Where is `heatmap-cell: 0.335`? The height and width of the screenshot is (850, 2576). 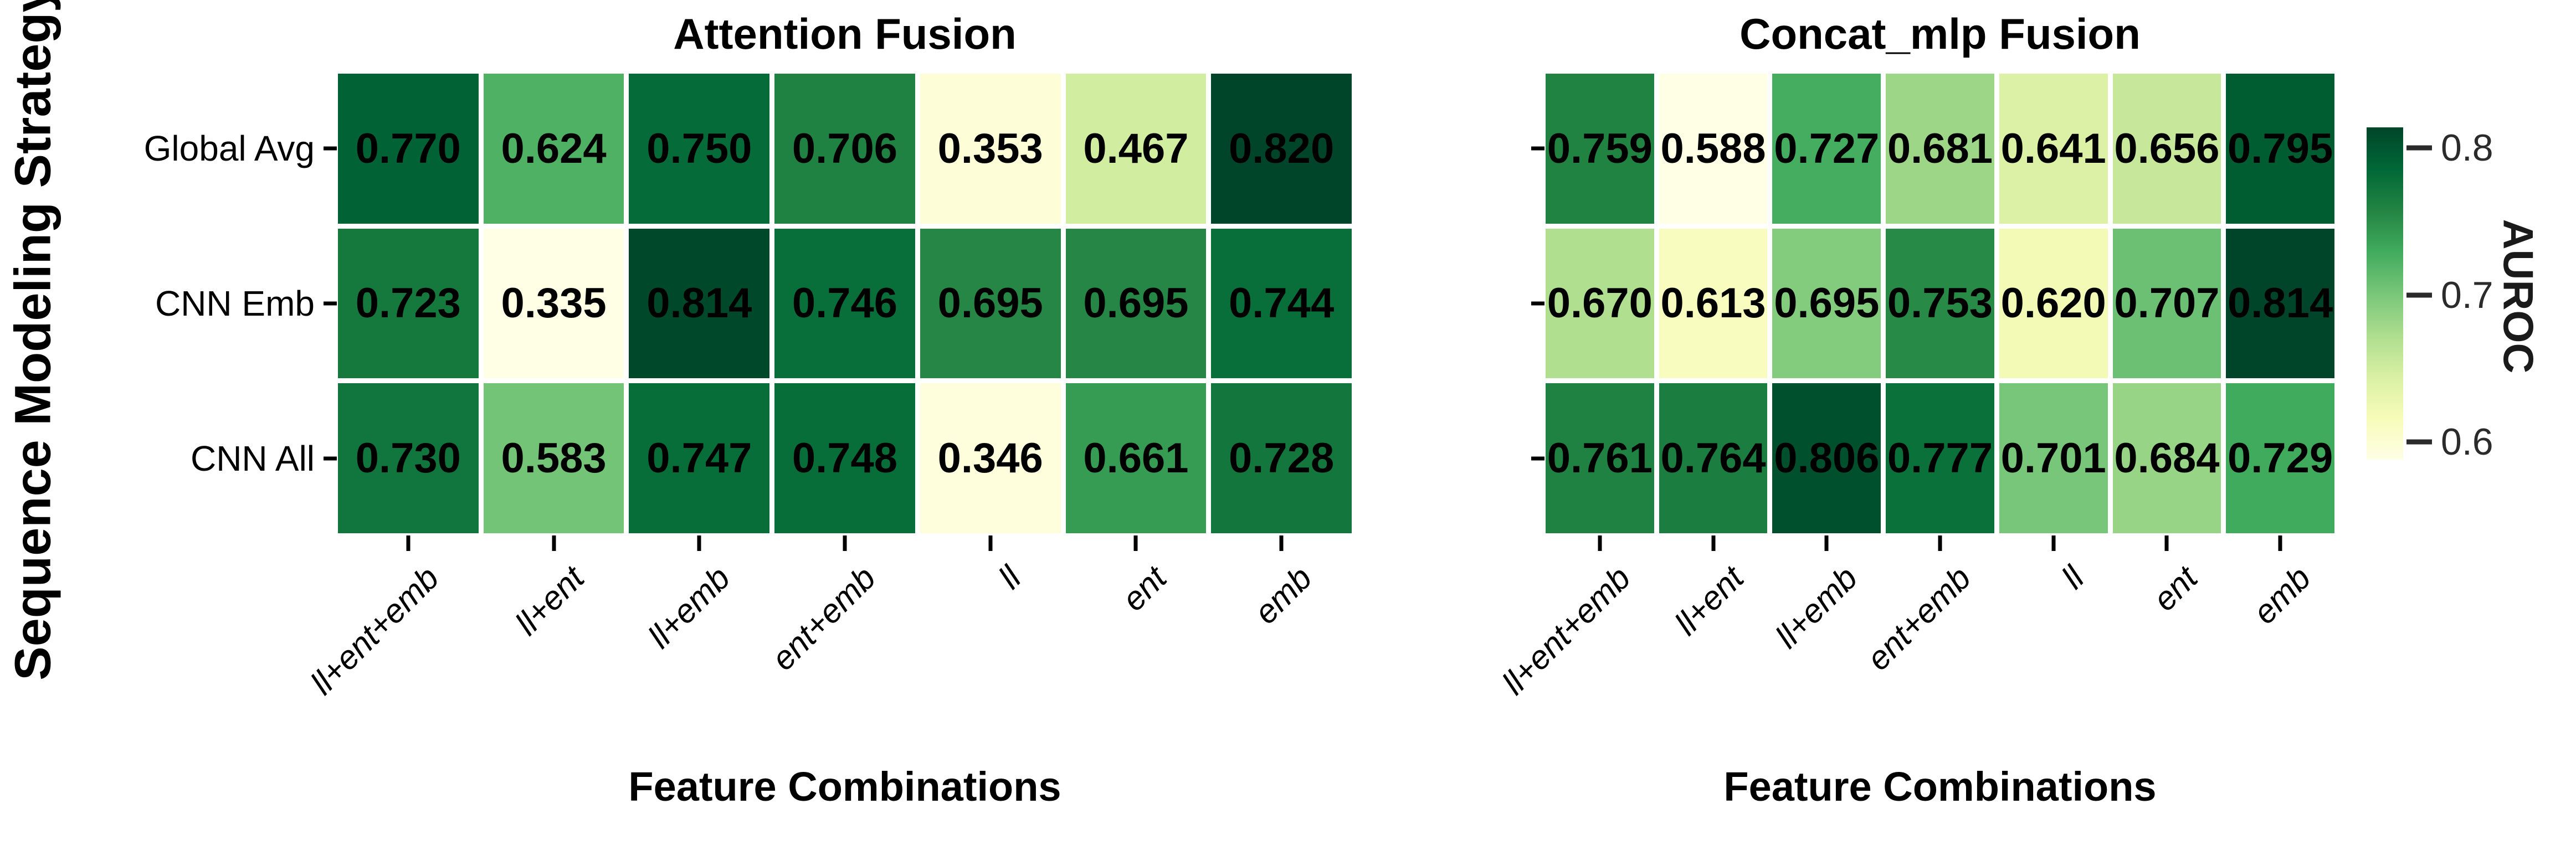
heatmap-cell: 0.335 is located at coordinates (553, 304).